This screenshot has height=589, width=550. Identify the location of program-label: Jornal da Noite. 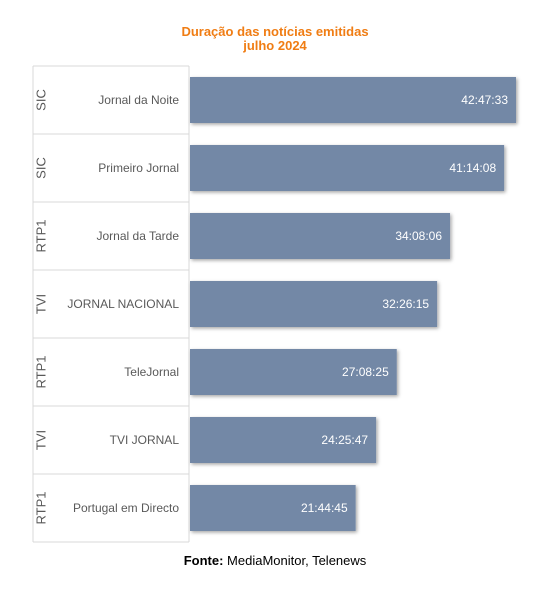
(138, 100).